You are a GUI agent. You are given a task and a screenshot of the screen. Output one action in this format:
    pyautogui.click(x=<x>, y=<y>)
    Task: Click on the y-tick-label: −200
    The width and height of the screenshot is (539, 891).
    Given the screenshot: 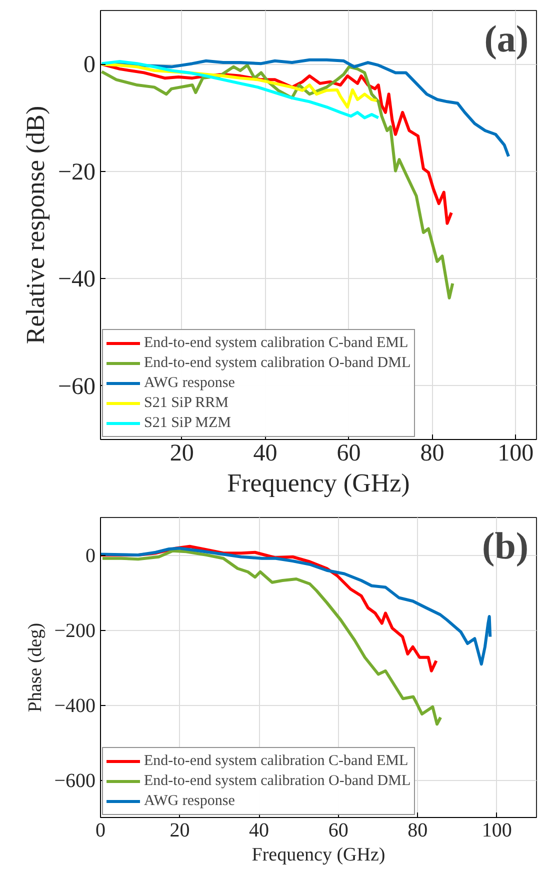 What is the action you would take?
    pyautogui.click(x=75, y=631)
    